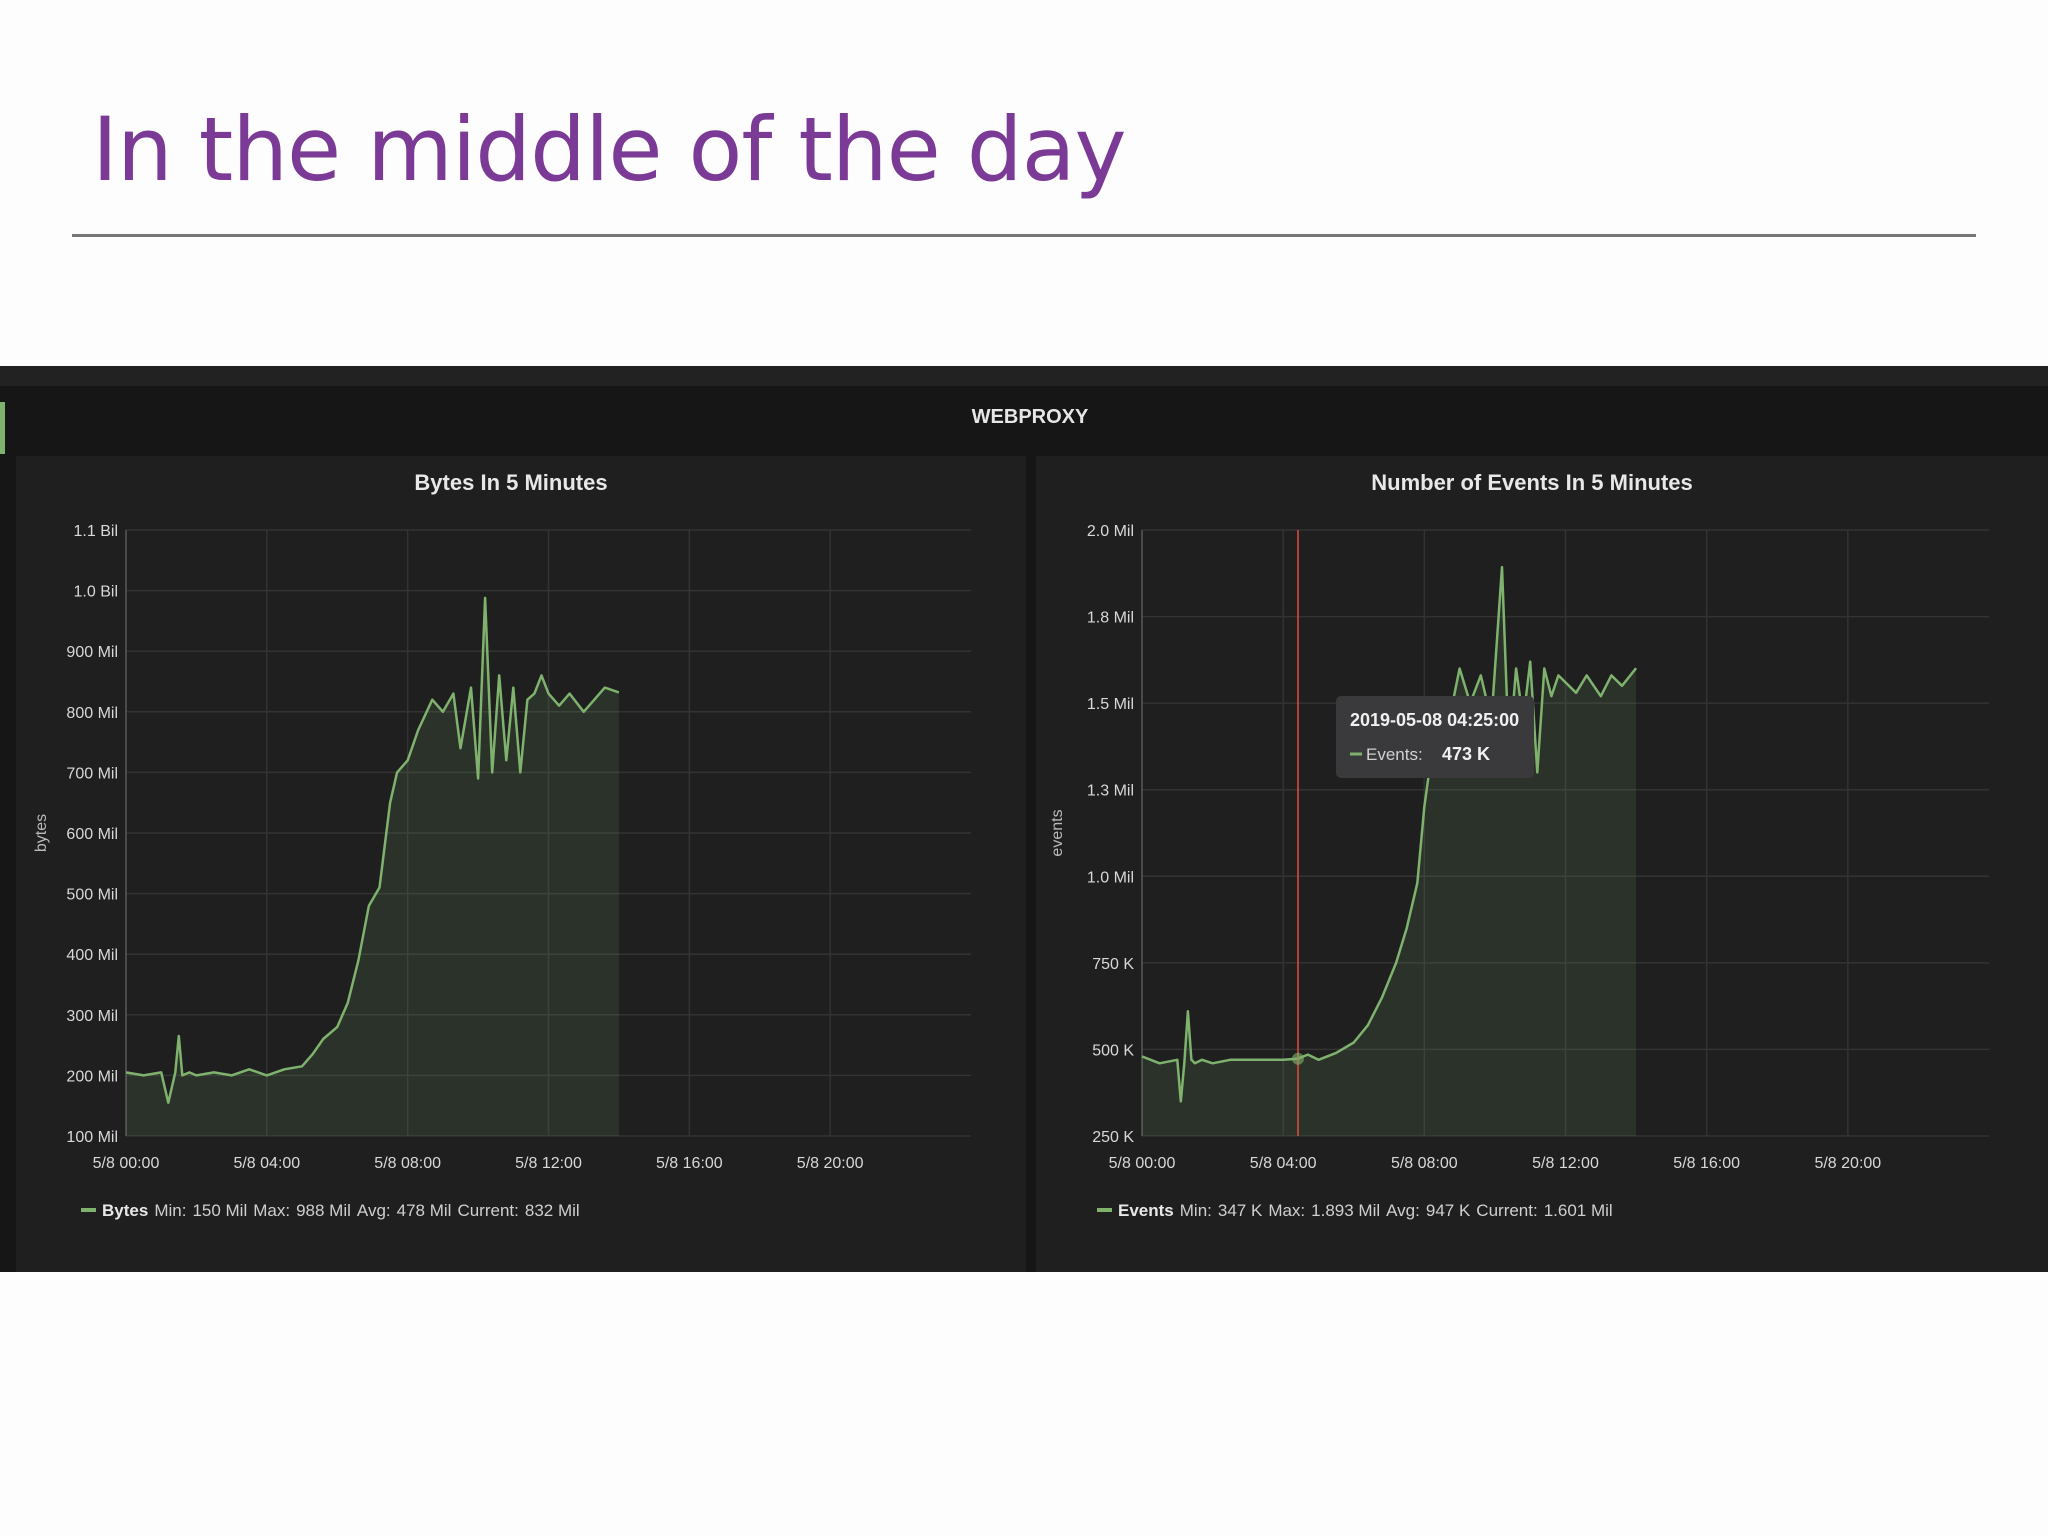 The width and height of the screenshot is (2048, 1536). Describe the element at coordinates (41, 833) in the screenshot. I see `y-axis-label: bytes` at that location.